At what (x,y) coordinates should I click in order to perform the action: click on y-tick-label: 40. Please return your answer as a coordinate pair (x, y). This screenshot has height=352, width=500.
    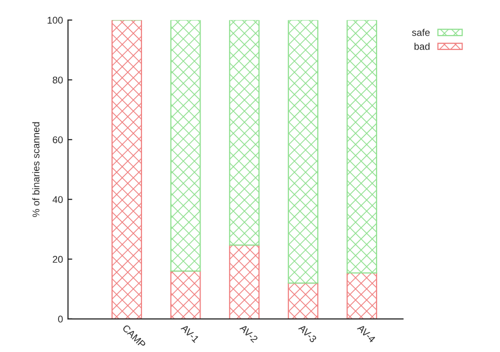
    Looking at the image, I should click on (57, 199).